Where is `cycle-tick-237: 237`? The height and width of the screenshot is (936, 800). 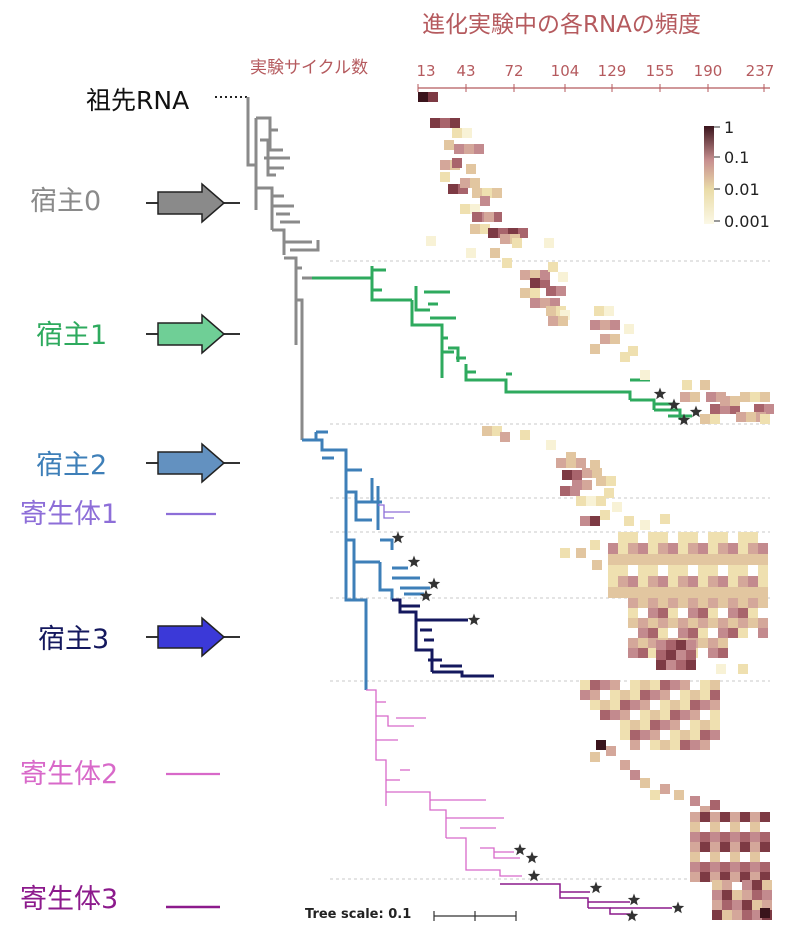
cycle-tick-237: 237 is located at coordinates (760, 71).